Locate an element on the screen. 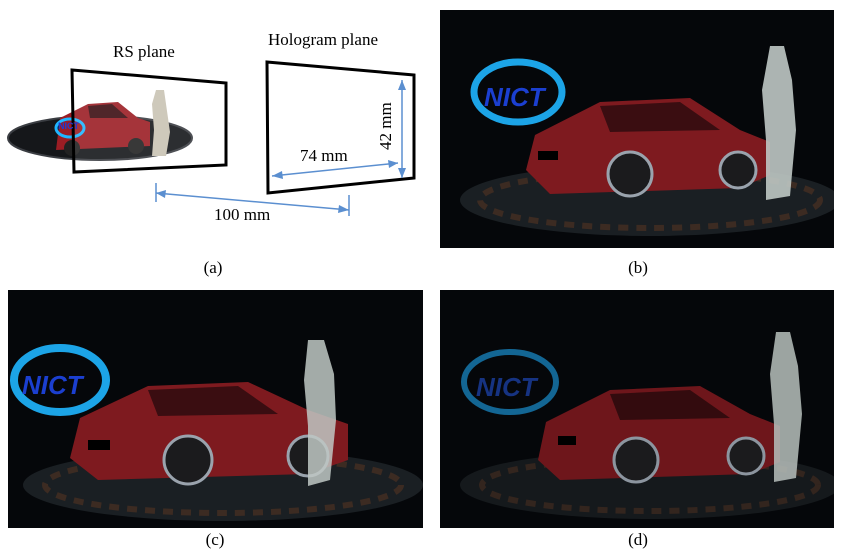 The height and width of the screenshot is (555, 843). diagram-drawing is located at coordinates (211, 138).